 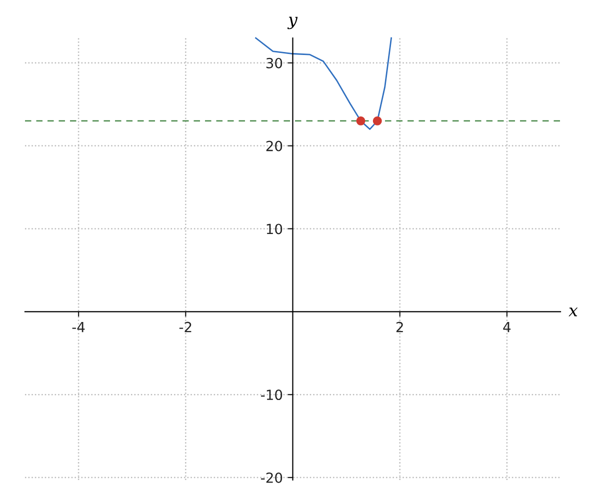 I want to click on x-axis-title: x, so click(x=573, y=312).